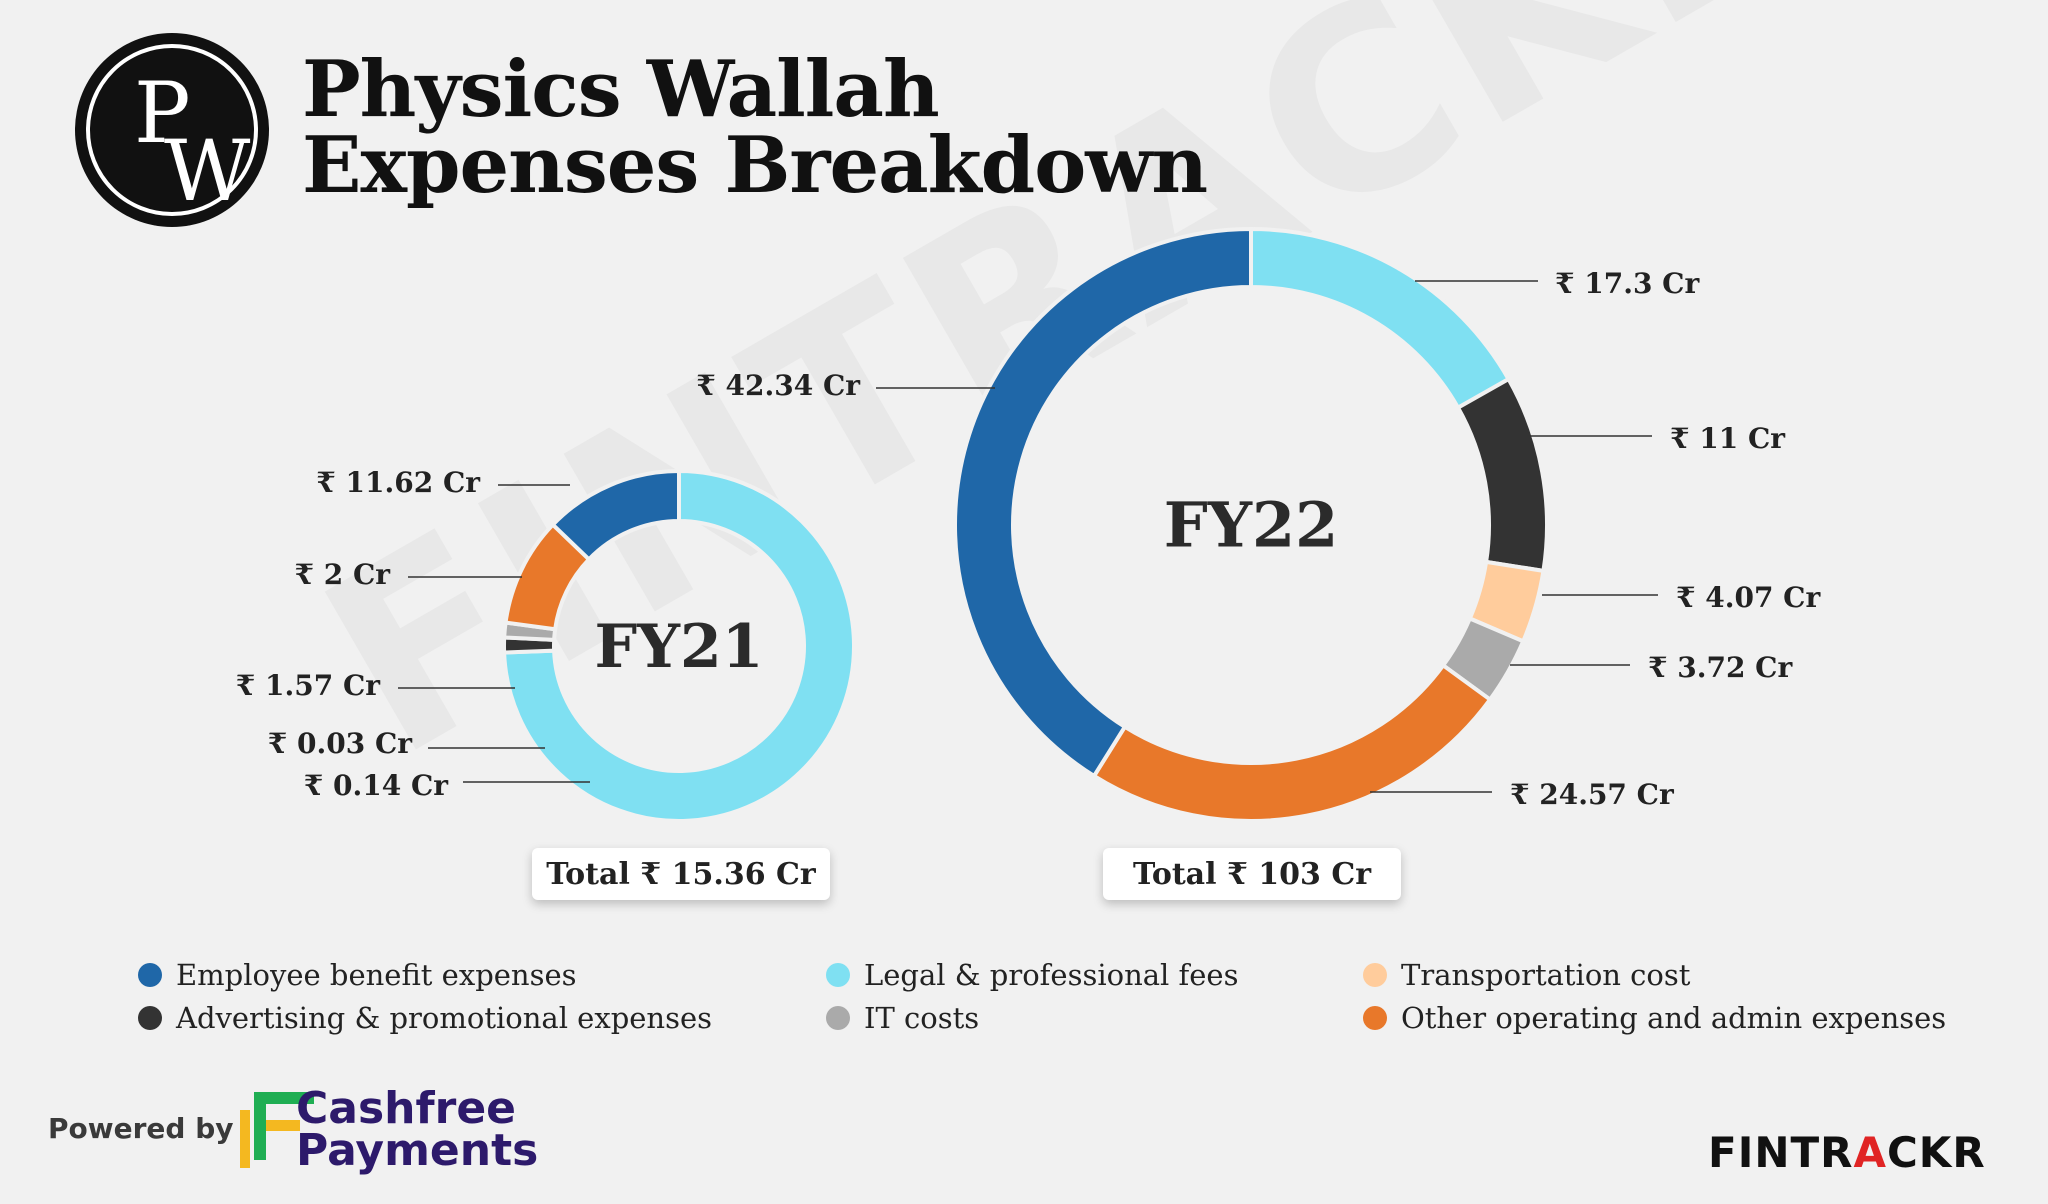  I want to click on fintrackr-suffix: CKR, so click(1936, 1152).